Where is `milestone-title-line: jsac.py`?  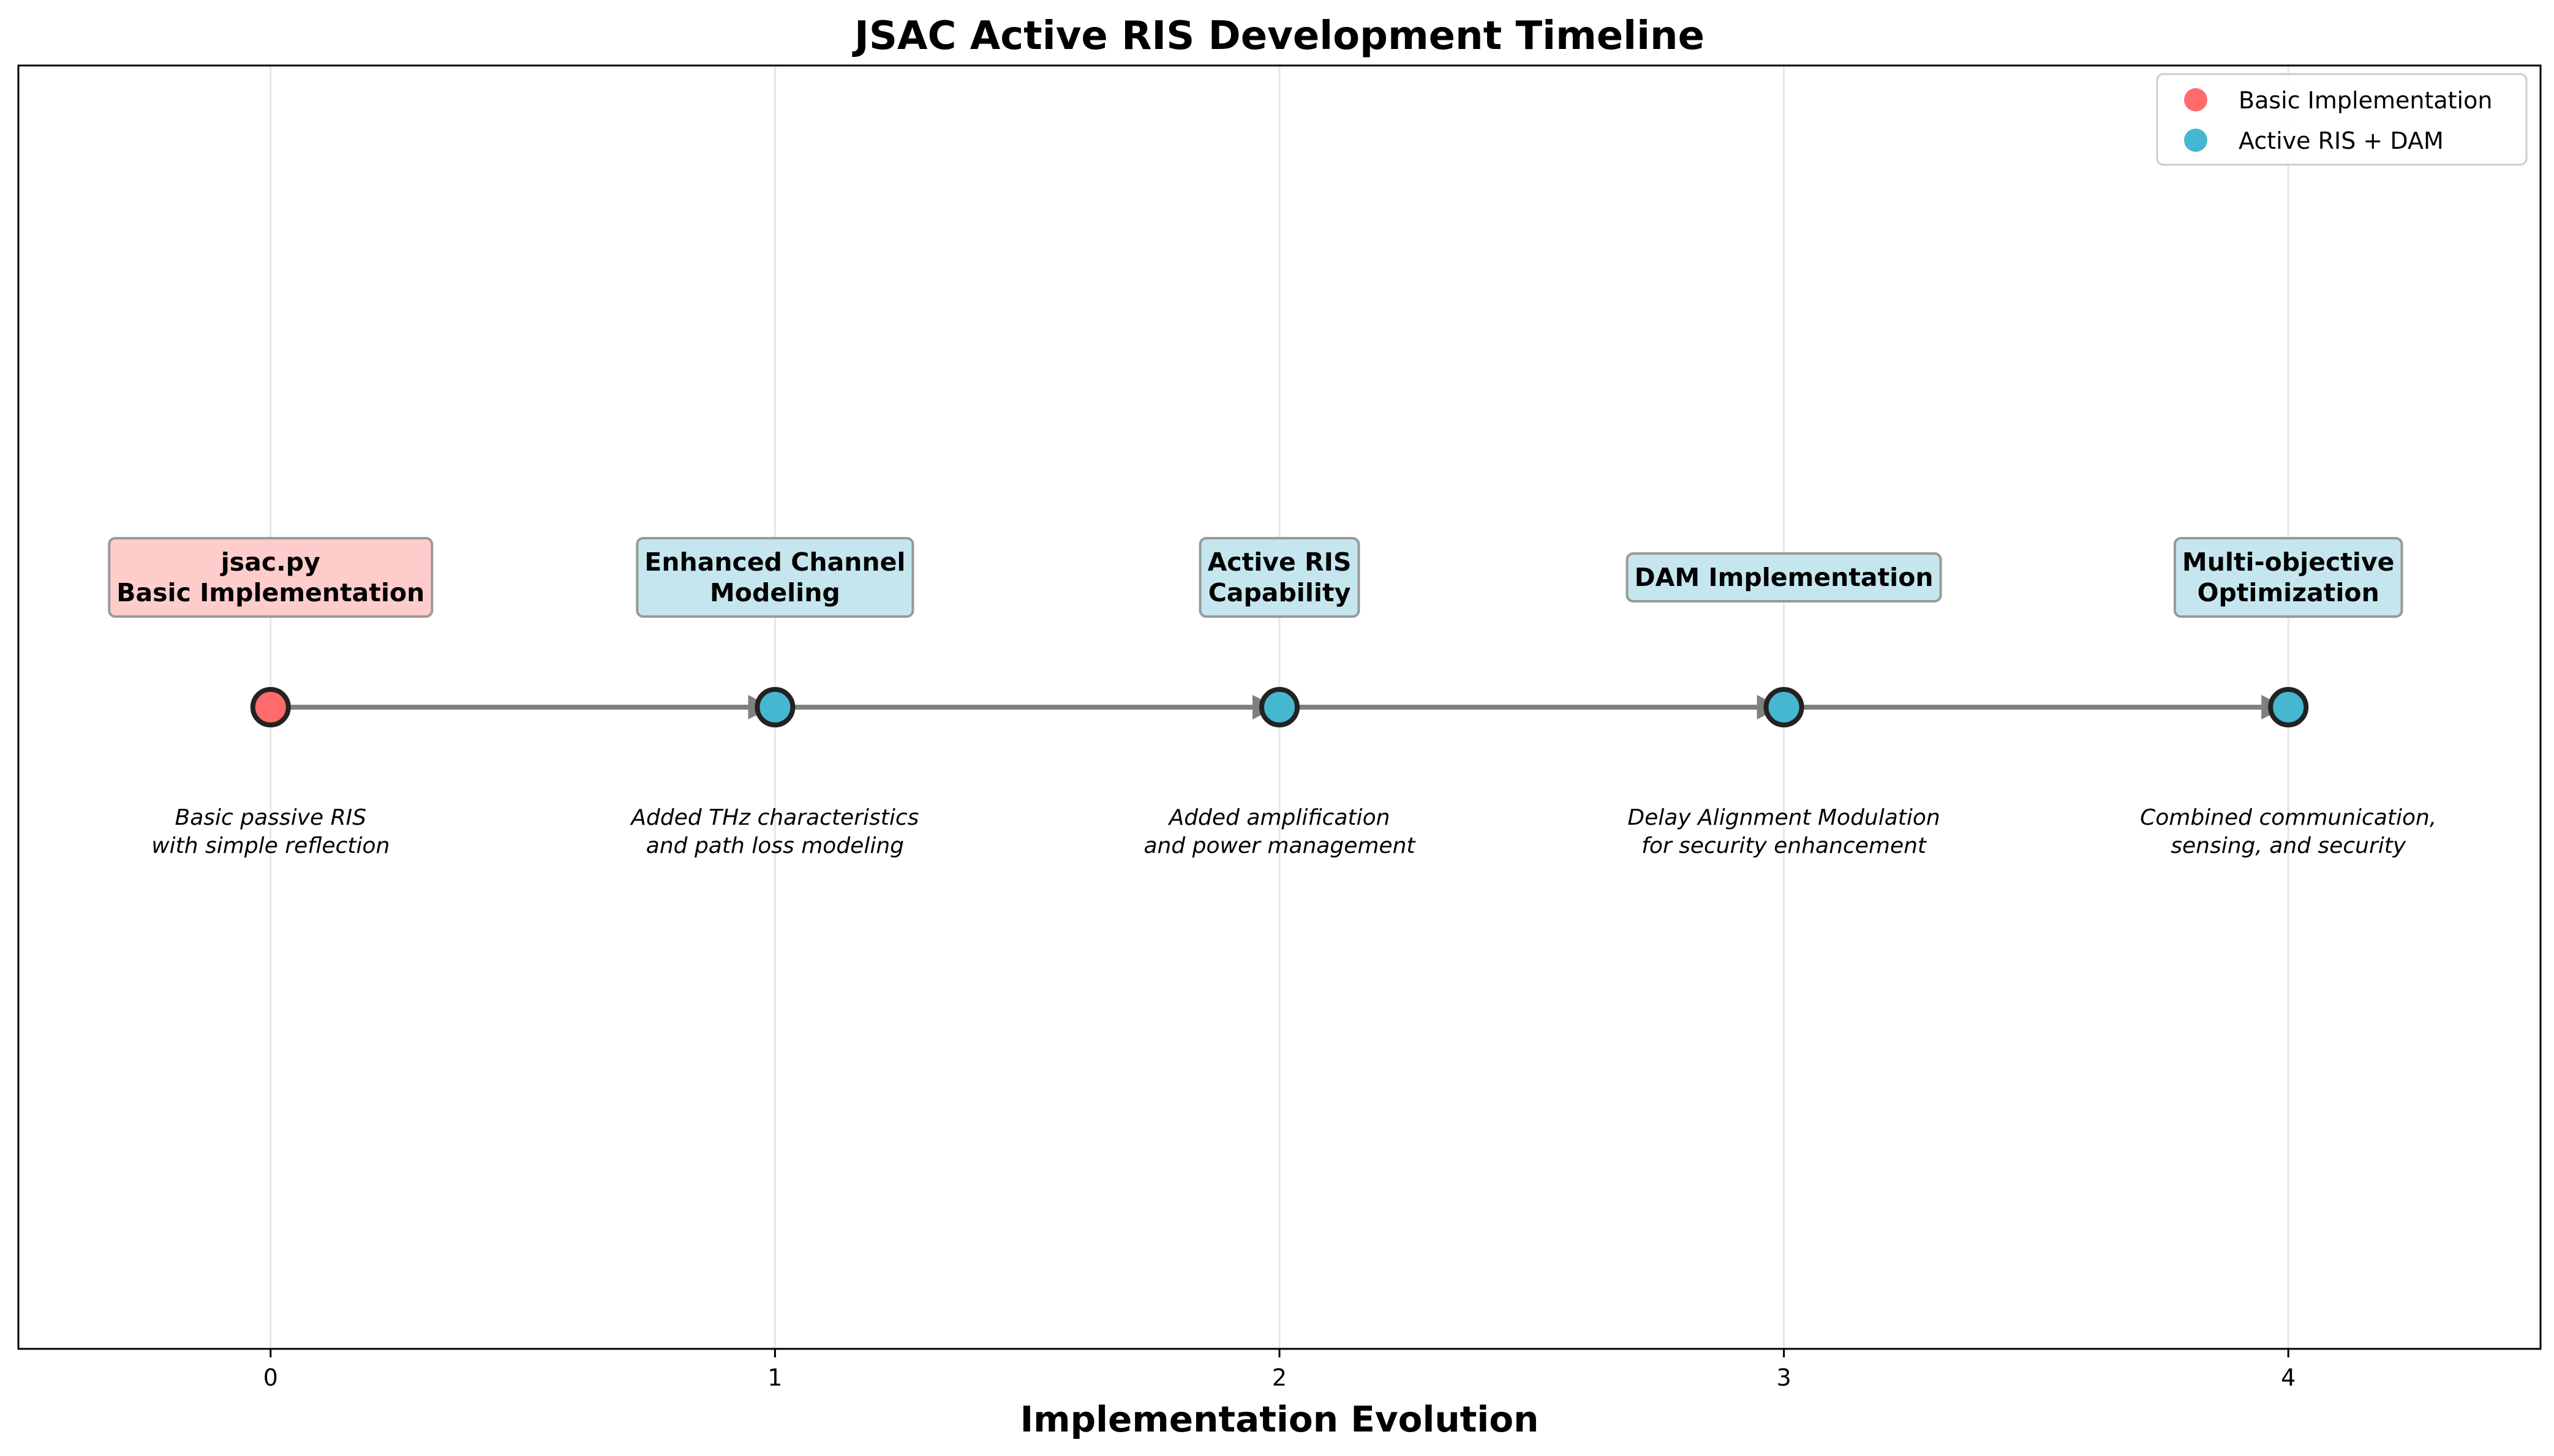 milestone-title-line: jsac.py is located at coordinates (270, 562).